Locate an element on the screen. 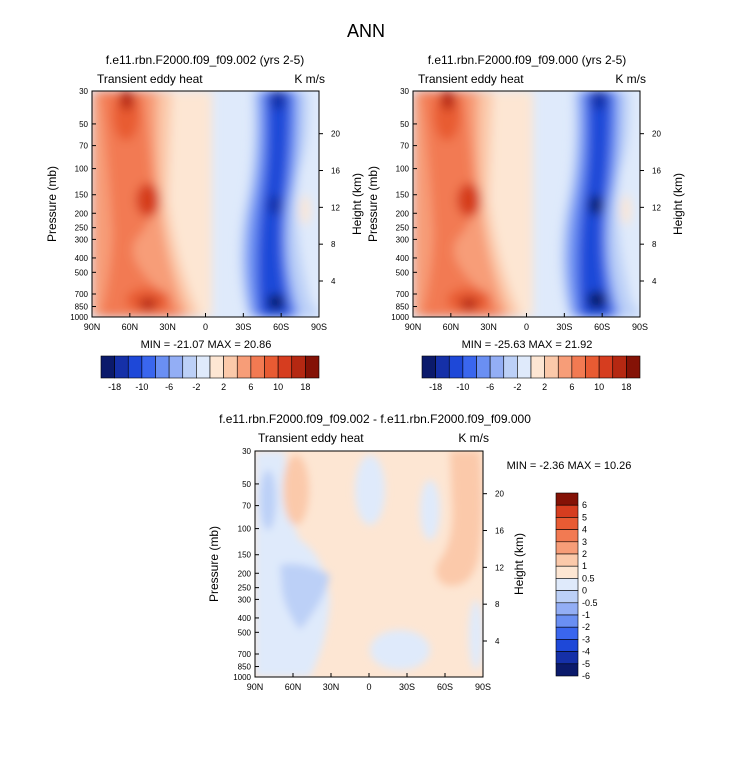  panel-3-colorbar: 6 5 4 3 2 1 0.5 0 -0.5 -1 -2 -3 -4 -5 -6 is located at coordinates (576, 586).